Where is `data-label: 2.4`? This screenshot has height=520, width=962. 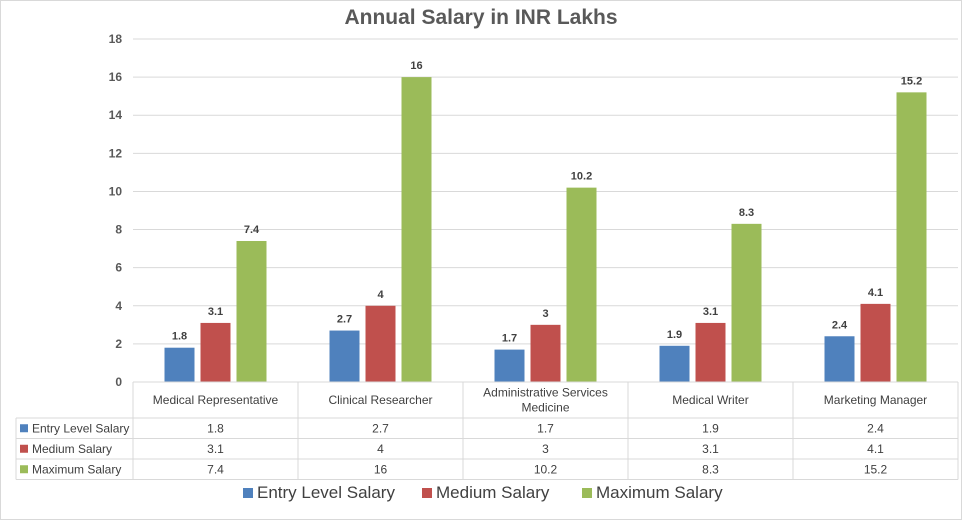
data-label: 2.4 is located at coordinates (840, 325).